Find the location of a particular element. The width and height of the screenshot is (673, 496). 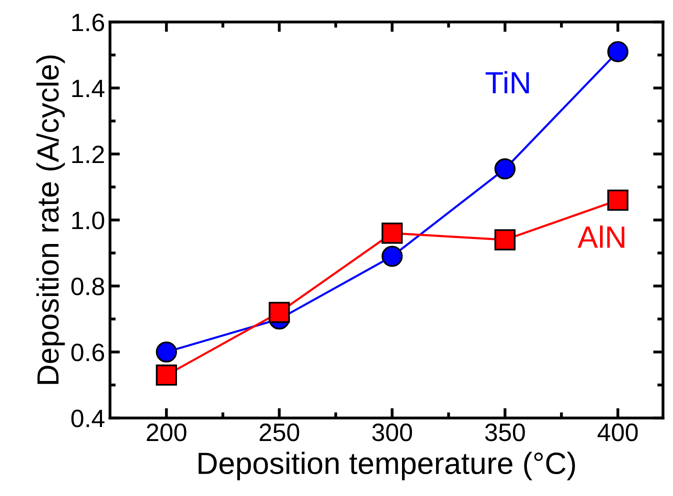

x-tick-label: 350 is located at coordinates (505, 433).